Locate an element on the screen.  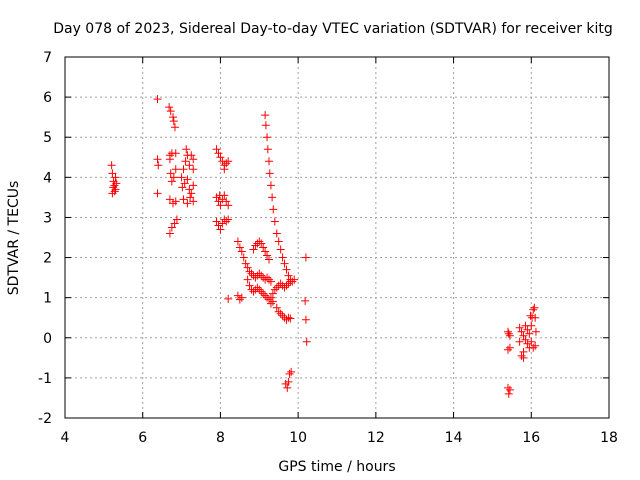
y-tick-label: 3 is located at coordinates (47, 218).